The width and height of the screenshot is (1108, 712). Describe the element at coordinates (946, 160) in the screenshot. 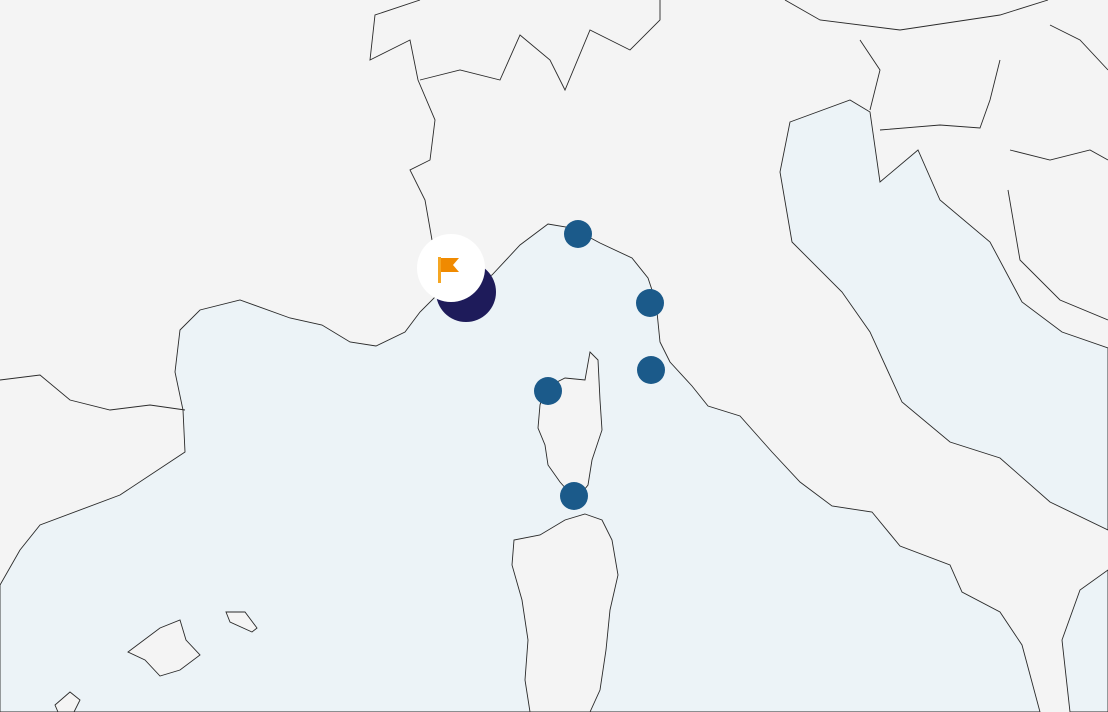

I see `border-east` at that location.